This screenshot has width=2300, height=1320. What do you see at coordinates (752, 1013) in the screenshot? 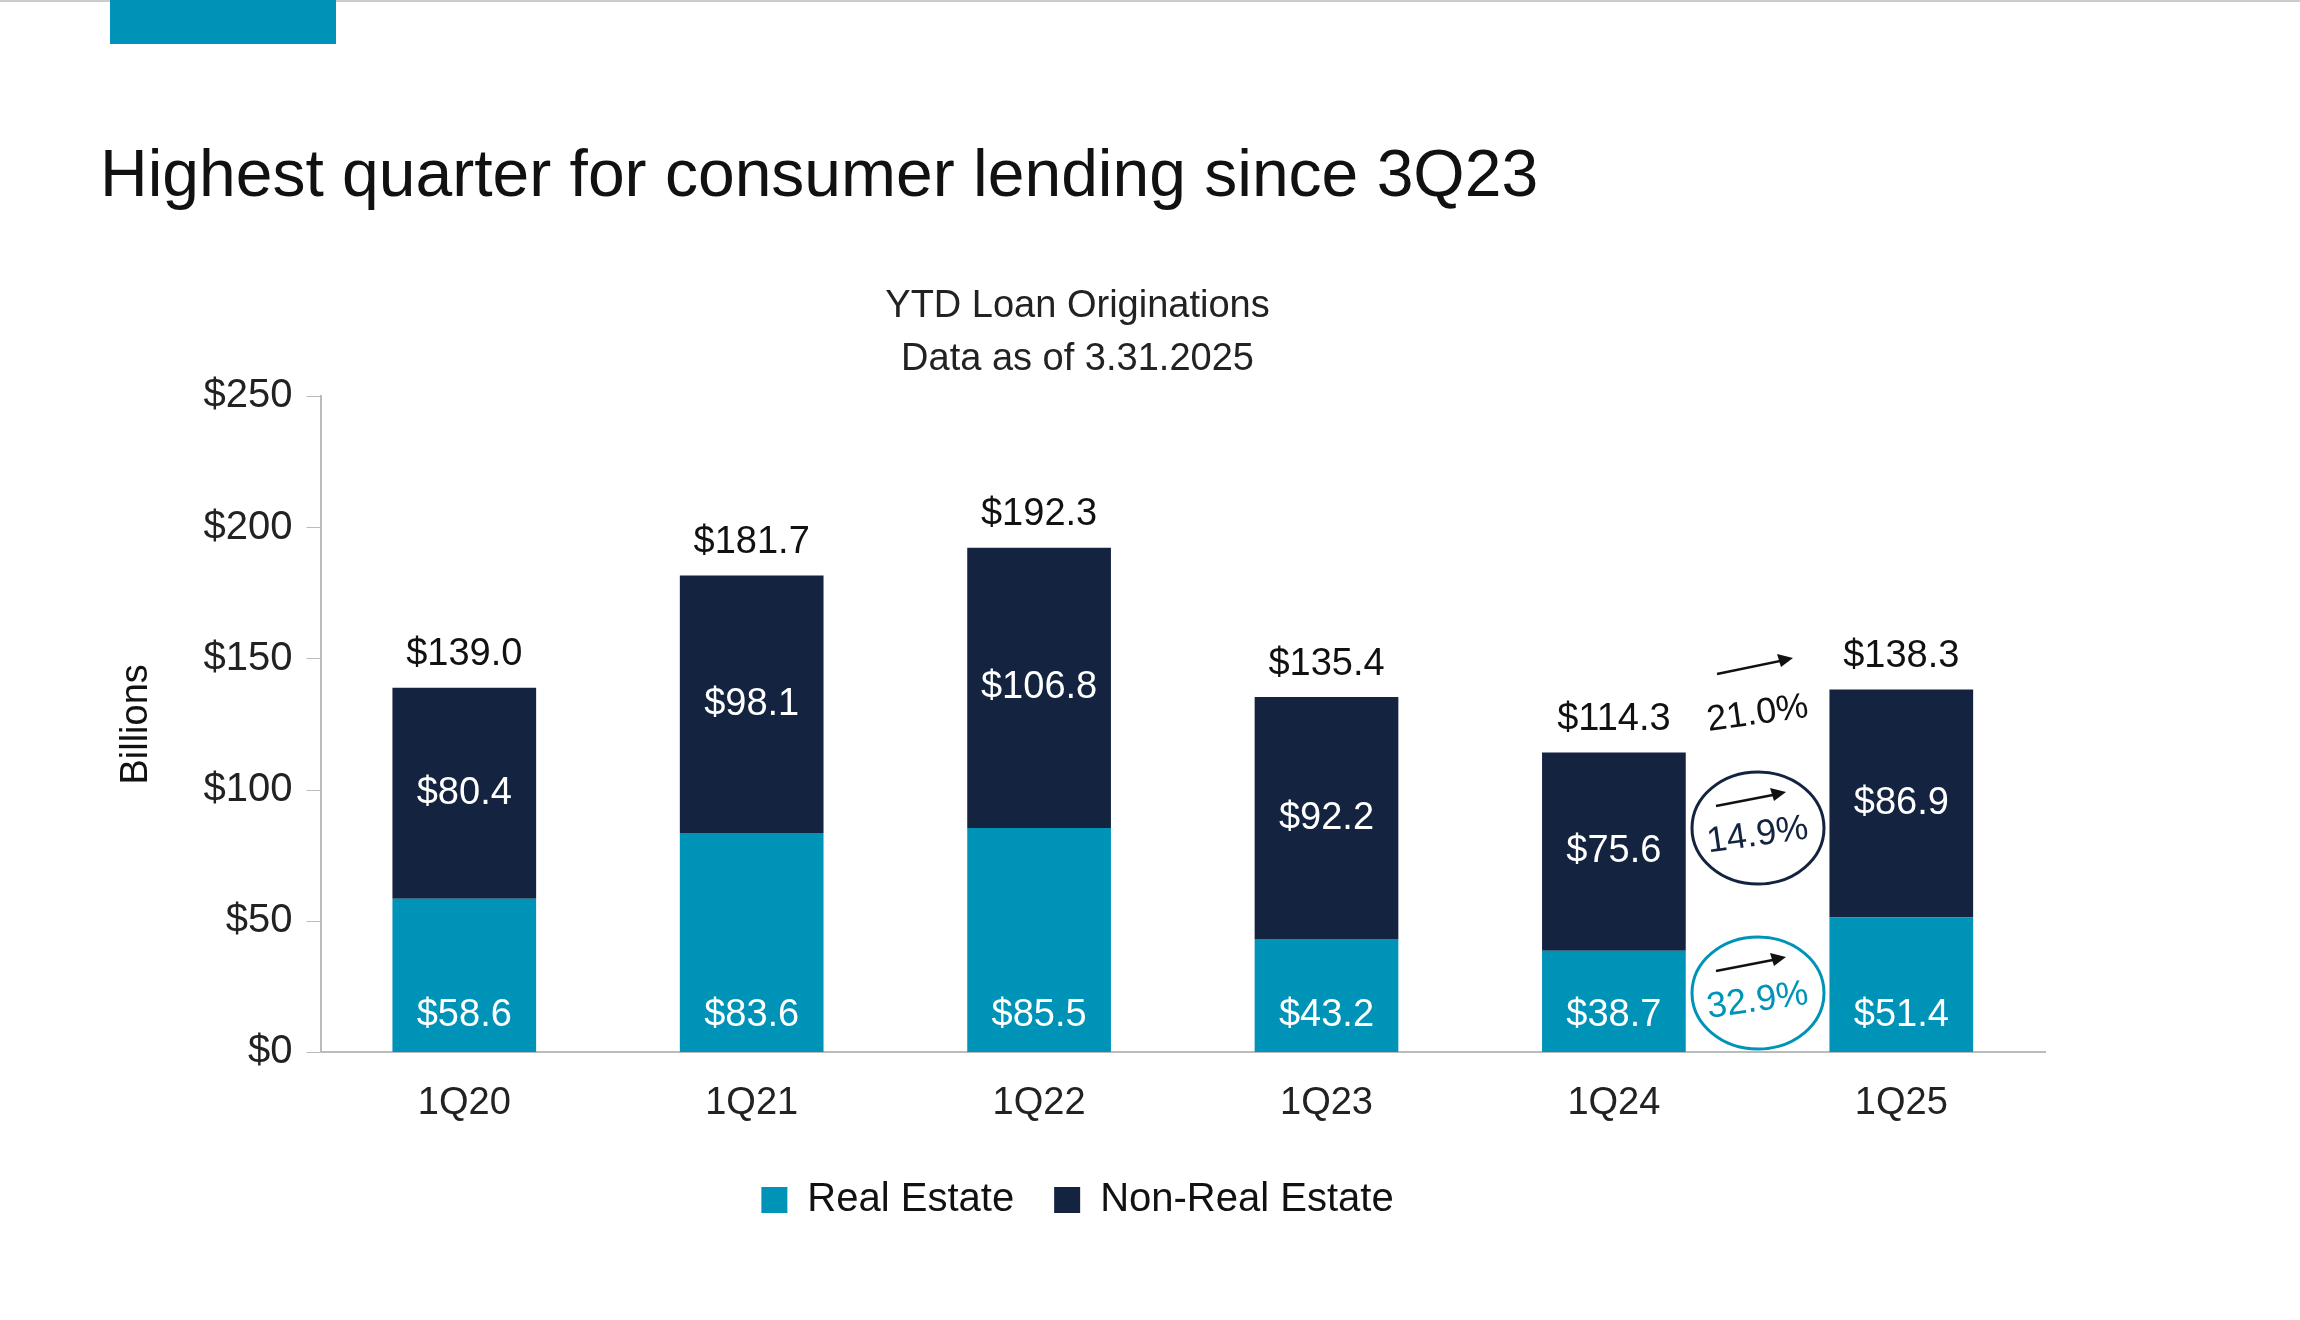
I see `data-label: $83.6` at bounding box center [752, 1013].